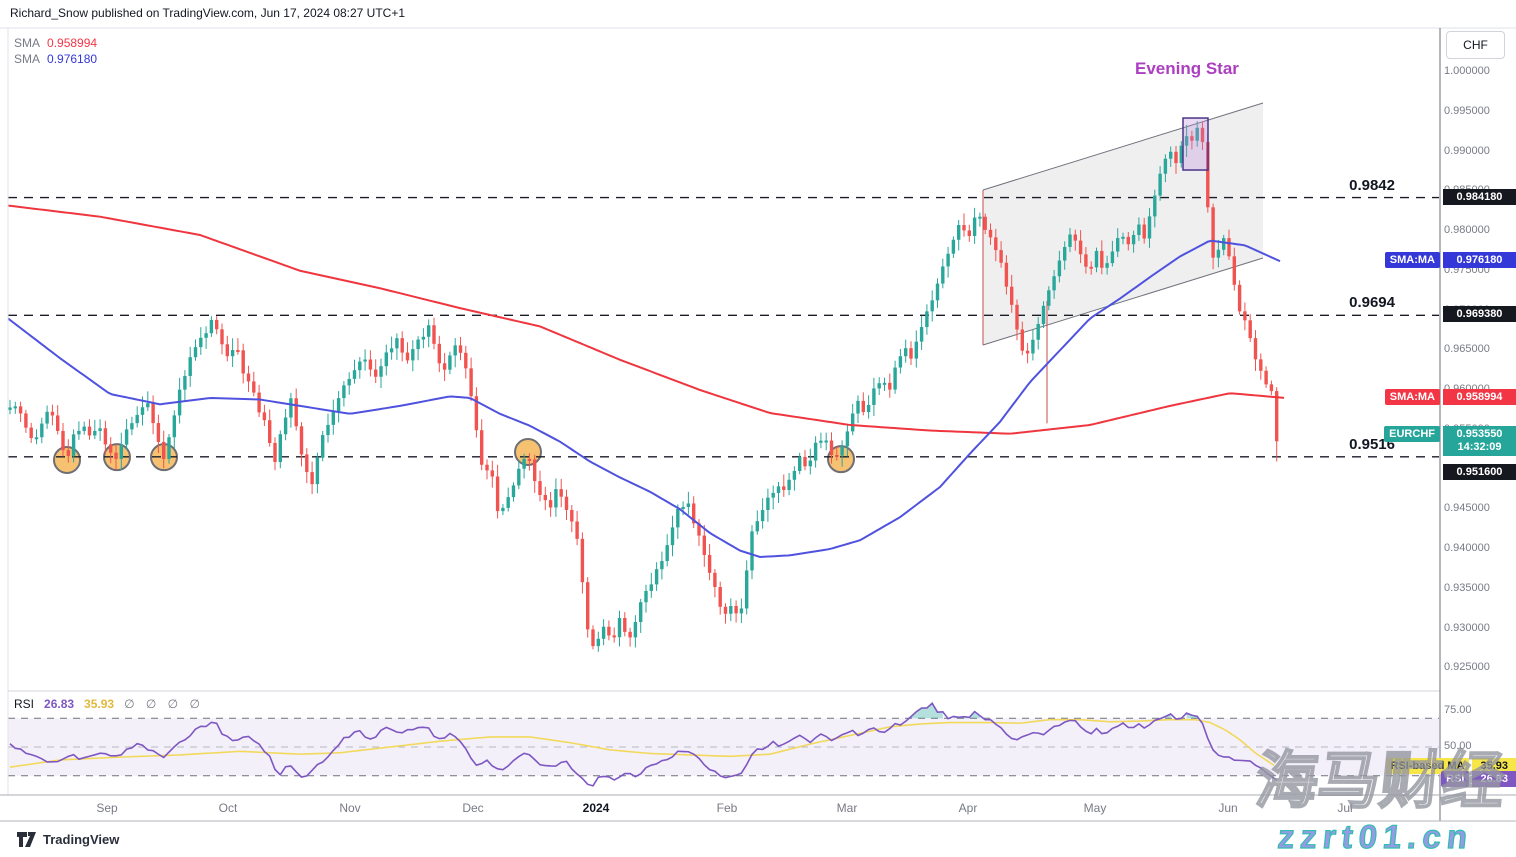  What do you see at coordinates (1475, 45) in the screenshot?
I see `currency-button: CHF` at bounding box center [1475, 45].